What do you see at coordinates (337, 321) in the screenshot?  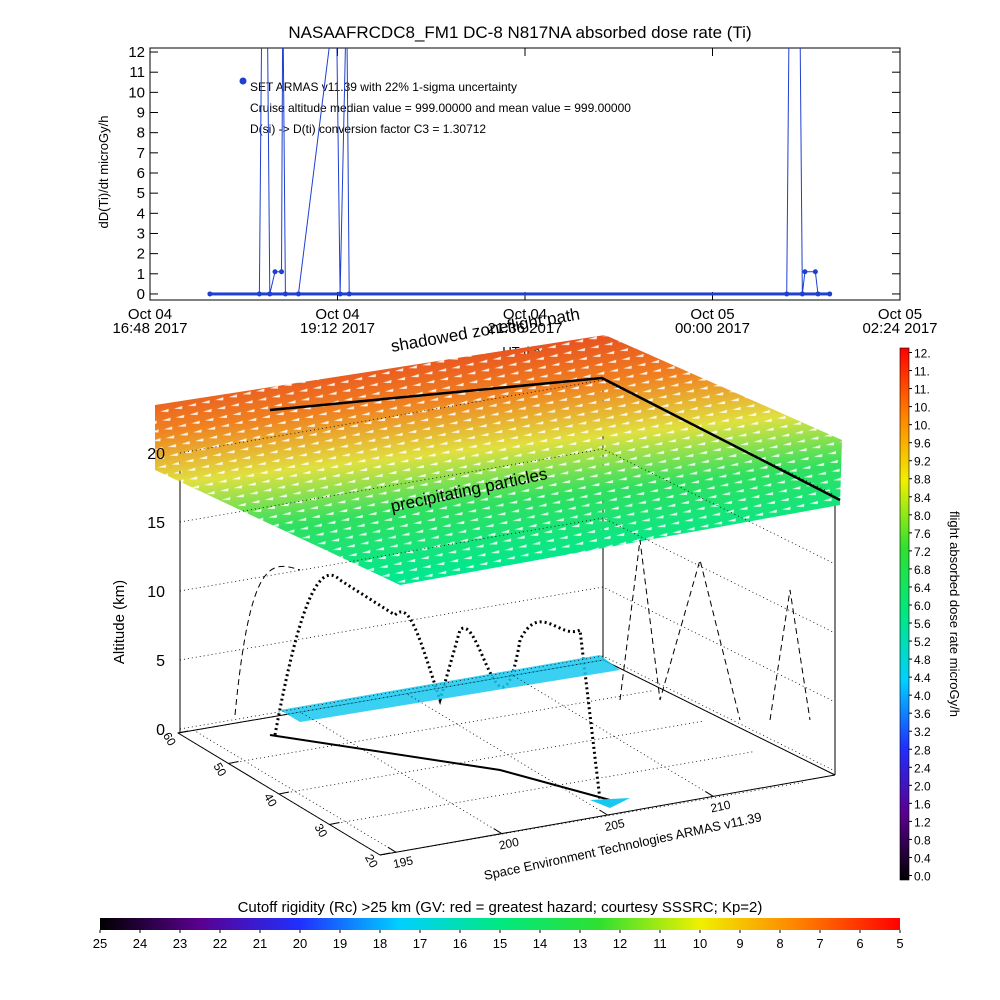 I see `x-tick-label: Oct 04 19:12 2017` at bounding box center [337, 321].